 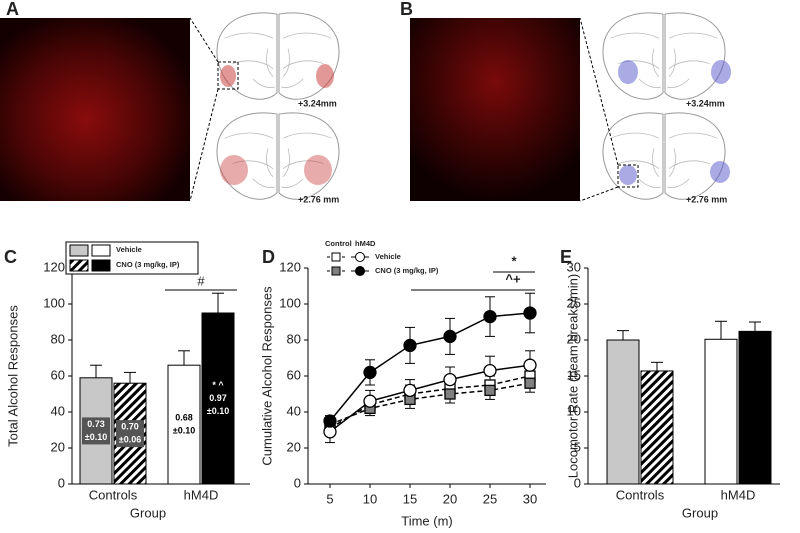 I want to click on x-tick-label: 10, so click(x=370, y=498).